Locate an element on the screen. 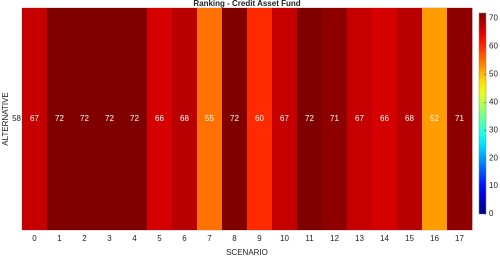  x-tick-label: 1 is located at coordinates (59, 238).